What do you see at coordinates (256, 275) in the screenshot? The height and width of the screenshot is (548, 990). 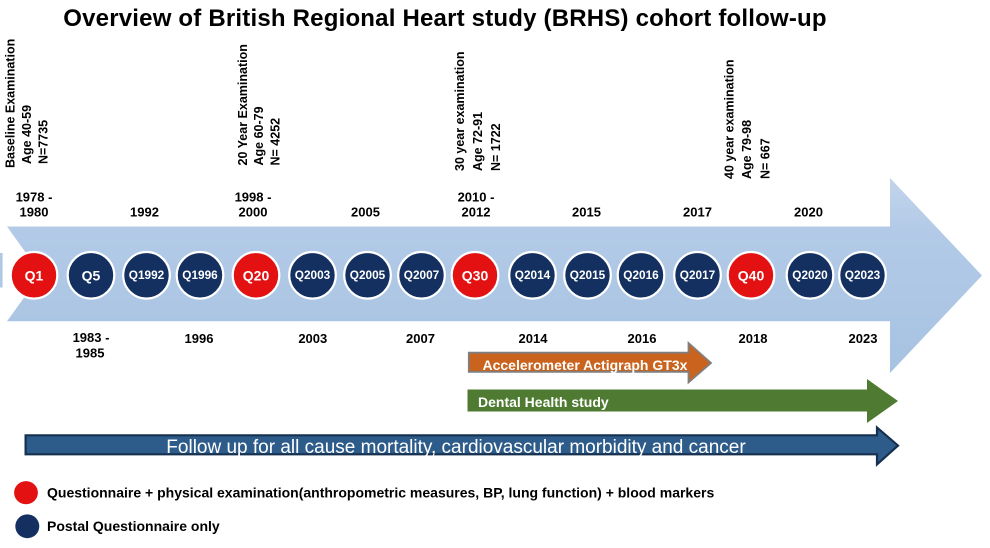 I see `svg-text: Q20` at bounding box center [256, 275].